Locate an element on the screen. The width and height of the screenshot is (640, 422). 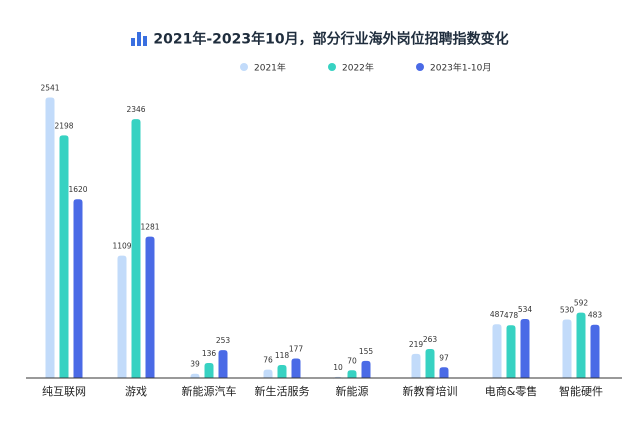
bar-value-label: 2346 is located at coordinates (135, 109).